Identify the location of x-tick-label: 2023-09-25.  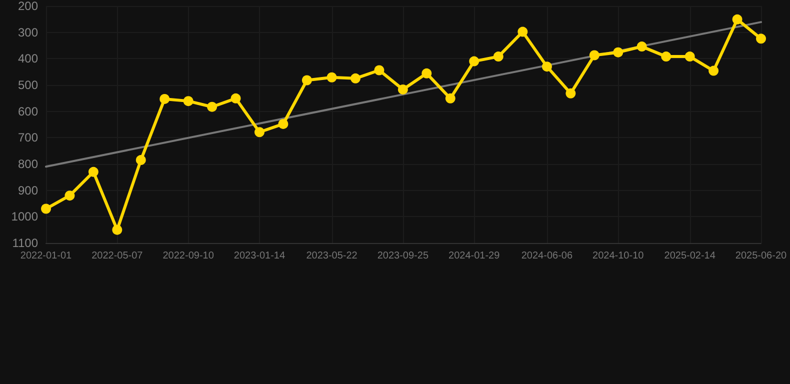
(403, 256).